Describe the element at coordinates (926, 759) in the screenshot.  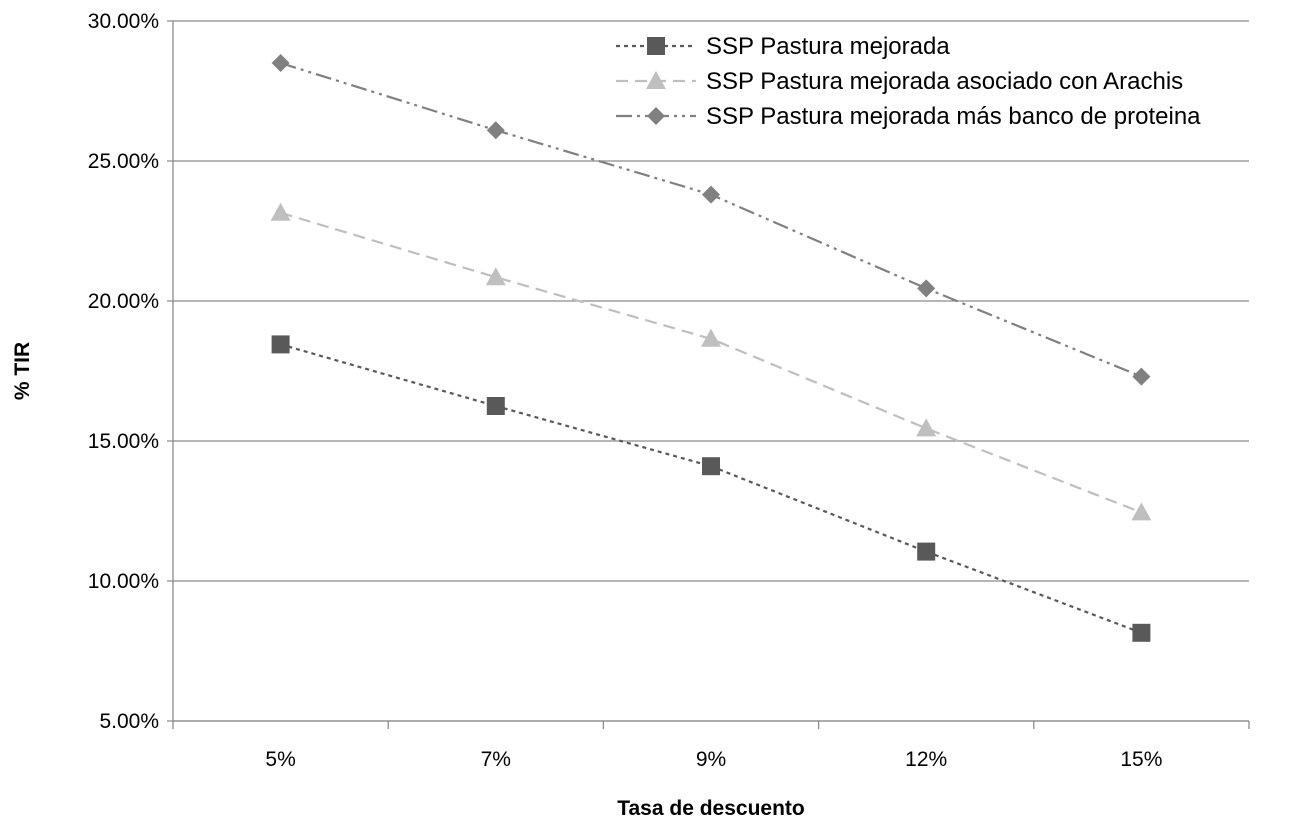
I see `x-tick-label: 12%` at that location.